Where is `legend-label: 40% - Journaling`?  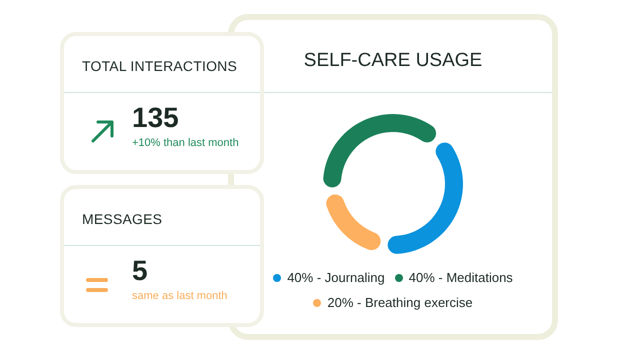 legend-label: 40% - Journaling is located at coordinates (336, 277).